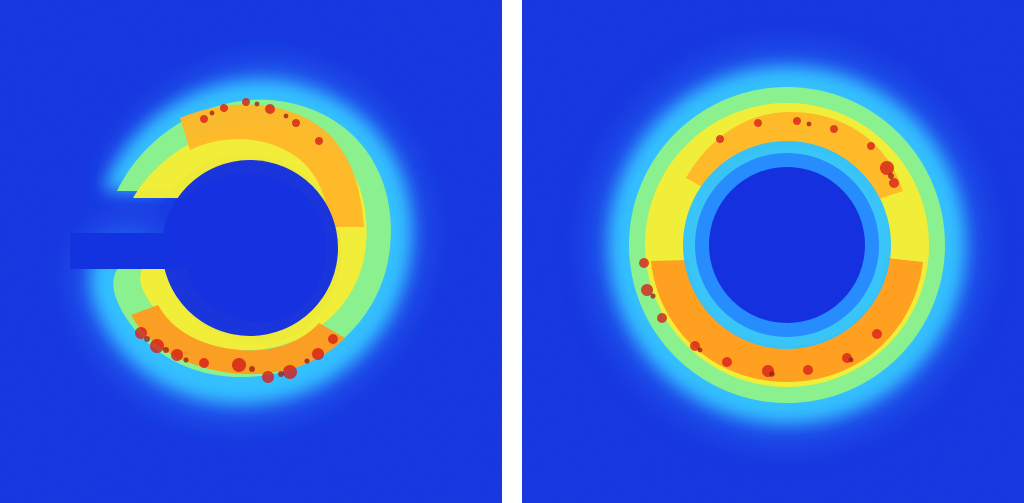  Describe the element at coordinates (794, 157) in the screenshot. I see `right-upper-orange-arc` at that location.